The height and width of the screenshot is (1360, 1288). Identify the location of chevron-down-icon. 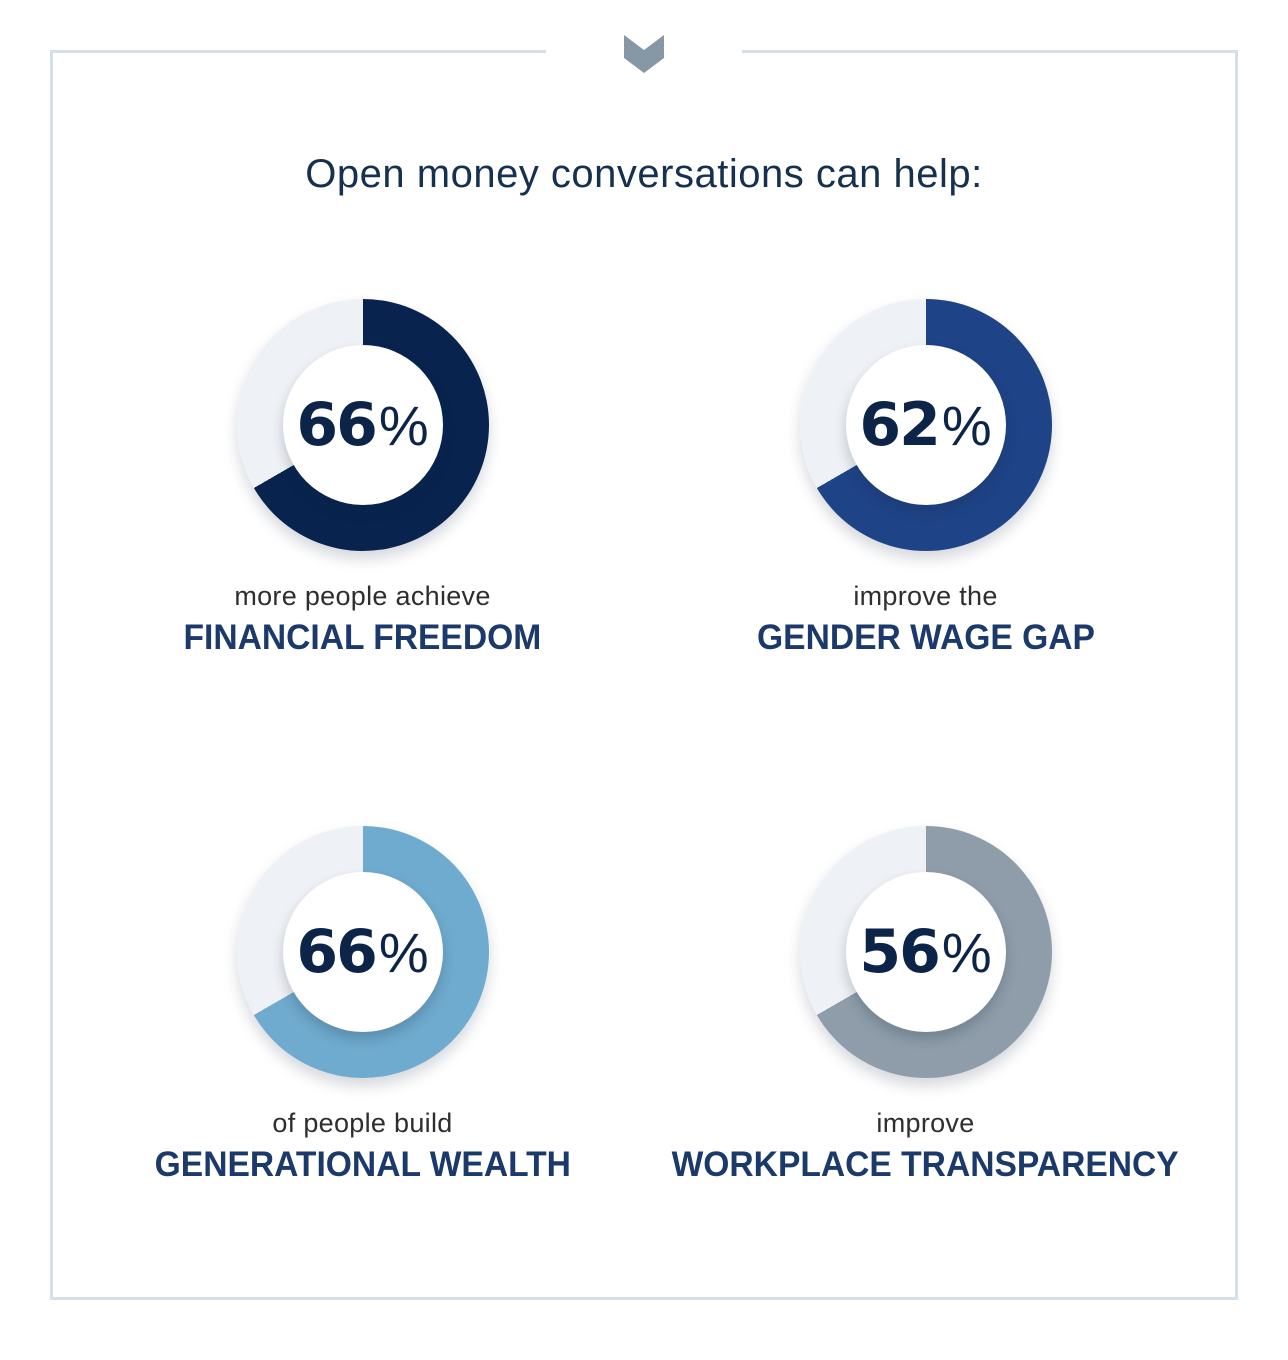
(644, 54).